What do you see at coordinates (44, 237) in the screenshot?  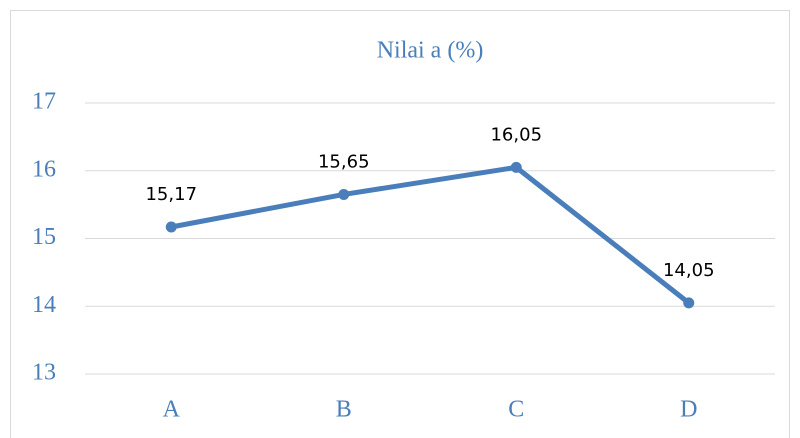 I see `y-tick-label: 15` at bounding box center [44, 237].